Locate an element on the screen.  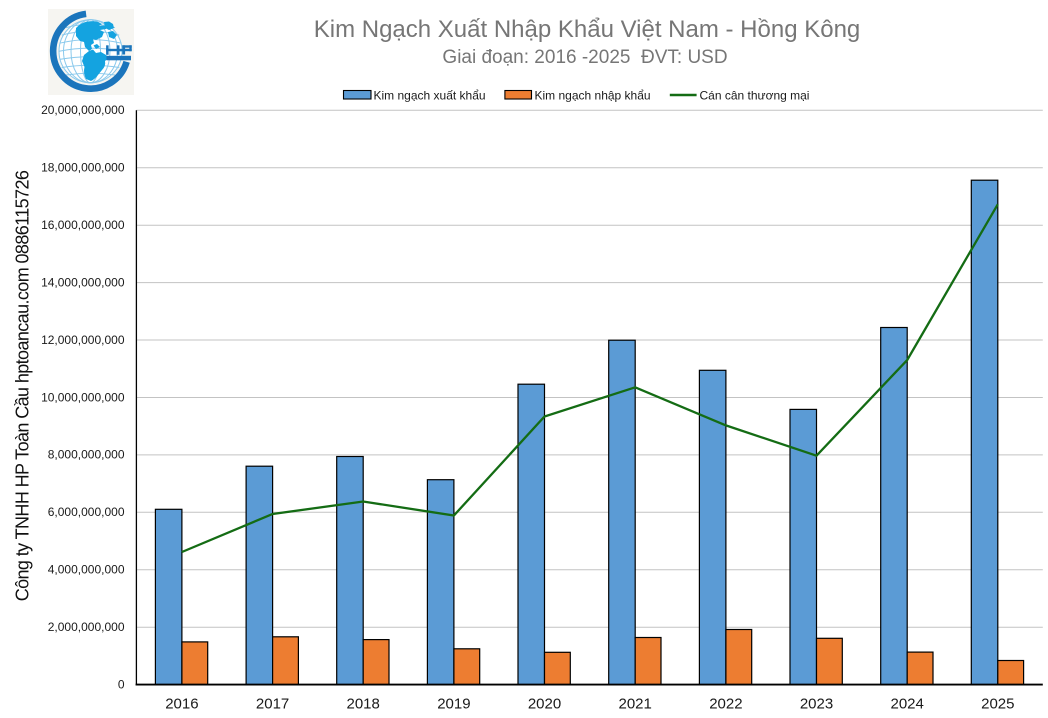
svg-text: 10,000,000,000 is located at coordinates (83, 397).